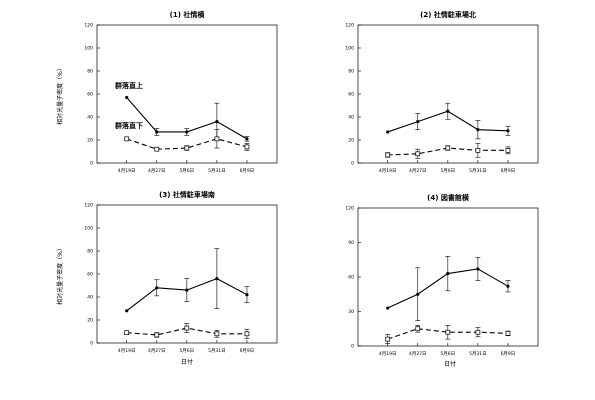 The height and width of the screenshot is (400, 595). I want to click on y-tick-label: 30, so click(351, 312).